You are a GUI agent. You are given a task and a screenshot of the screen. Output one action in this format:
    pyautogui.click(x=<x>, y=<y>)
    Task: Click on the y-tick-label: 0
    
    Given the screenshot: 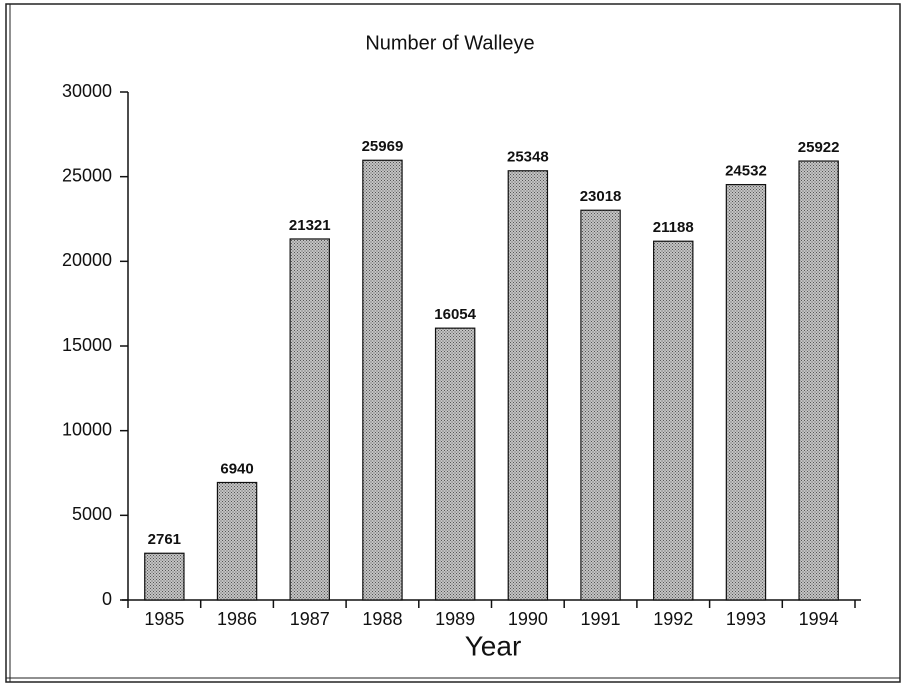 What is the action you would take?
    pyautogui.click(x=107, y=599)
    